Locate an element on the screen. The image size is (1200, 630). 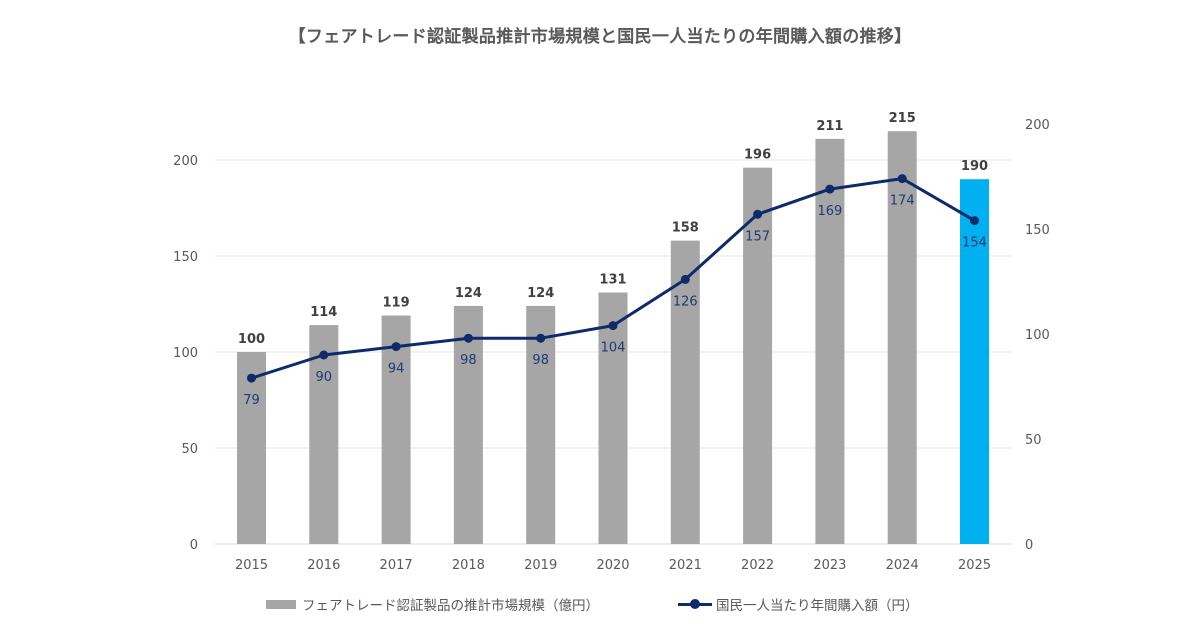
bar-value-label: 158 is located at coordinates (685, 228).